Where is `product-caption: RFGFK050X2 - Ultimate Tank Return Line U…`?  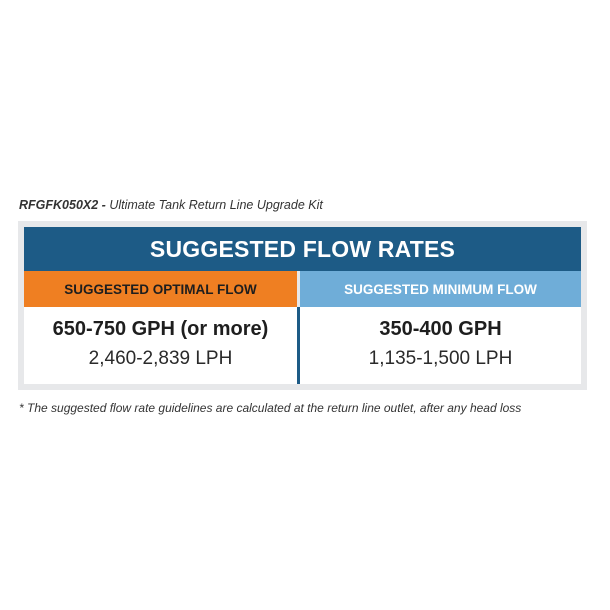 product-caption: RFGFK050X2 - Ultimate Tank Return Line U… is located at coordinates (171, 205).